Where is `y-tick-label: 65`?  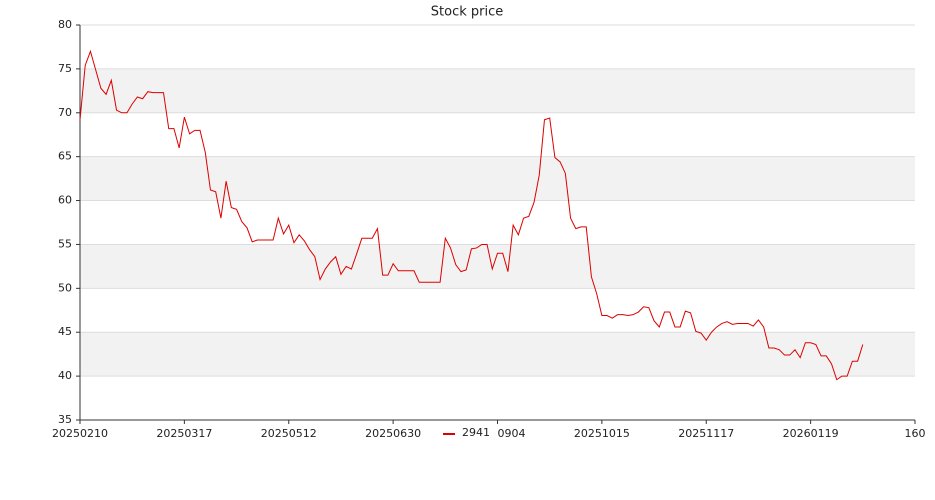 y-tick-label: 65 is located at coordinates (65, 156).